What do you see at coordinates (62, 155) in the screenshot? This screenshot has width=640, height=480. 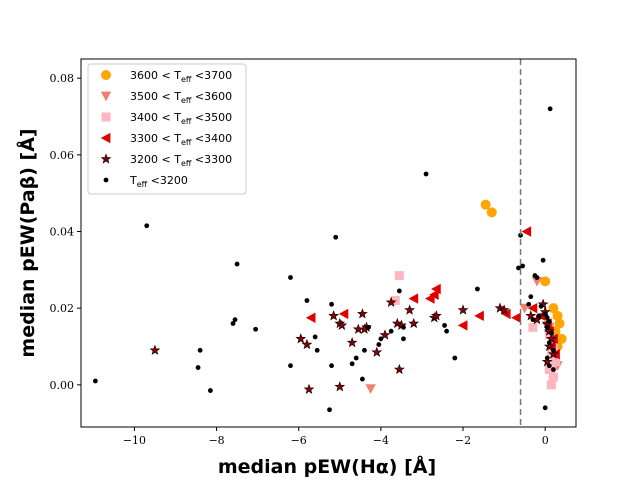 I see `y-tick-label: 0.06` at bounding box center [62, 155].